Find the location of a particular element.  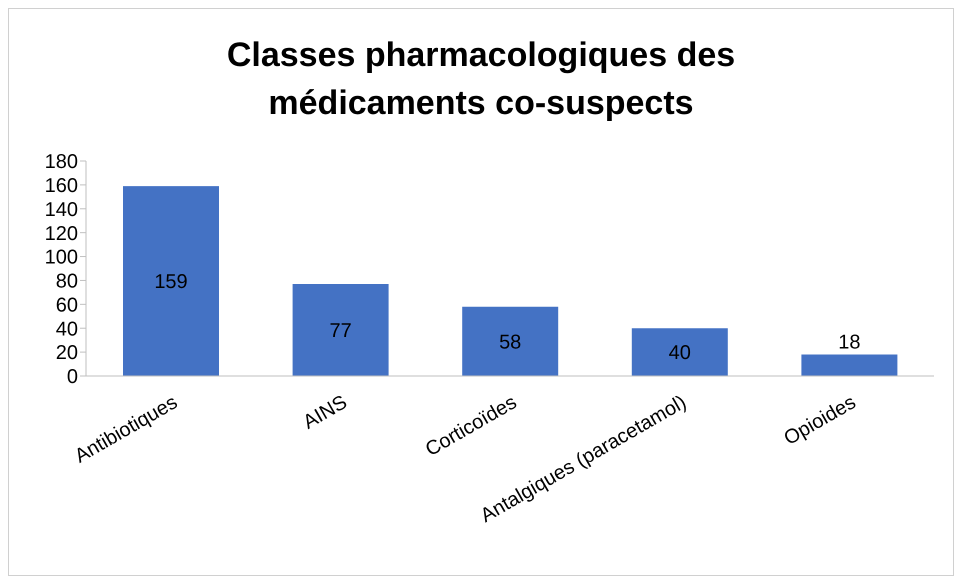

chart-title: Classes pharmacologiques des médicaments co-suspects is located at coordinates (481, 79).